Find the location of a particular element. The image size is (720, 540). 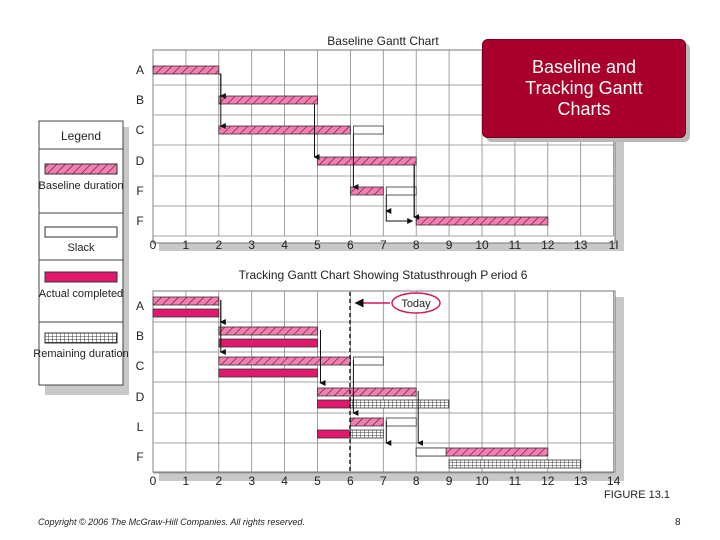

dependency-connector is located at coordinates (417, 191).